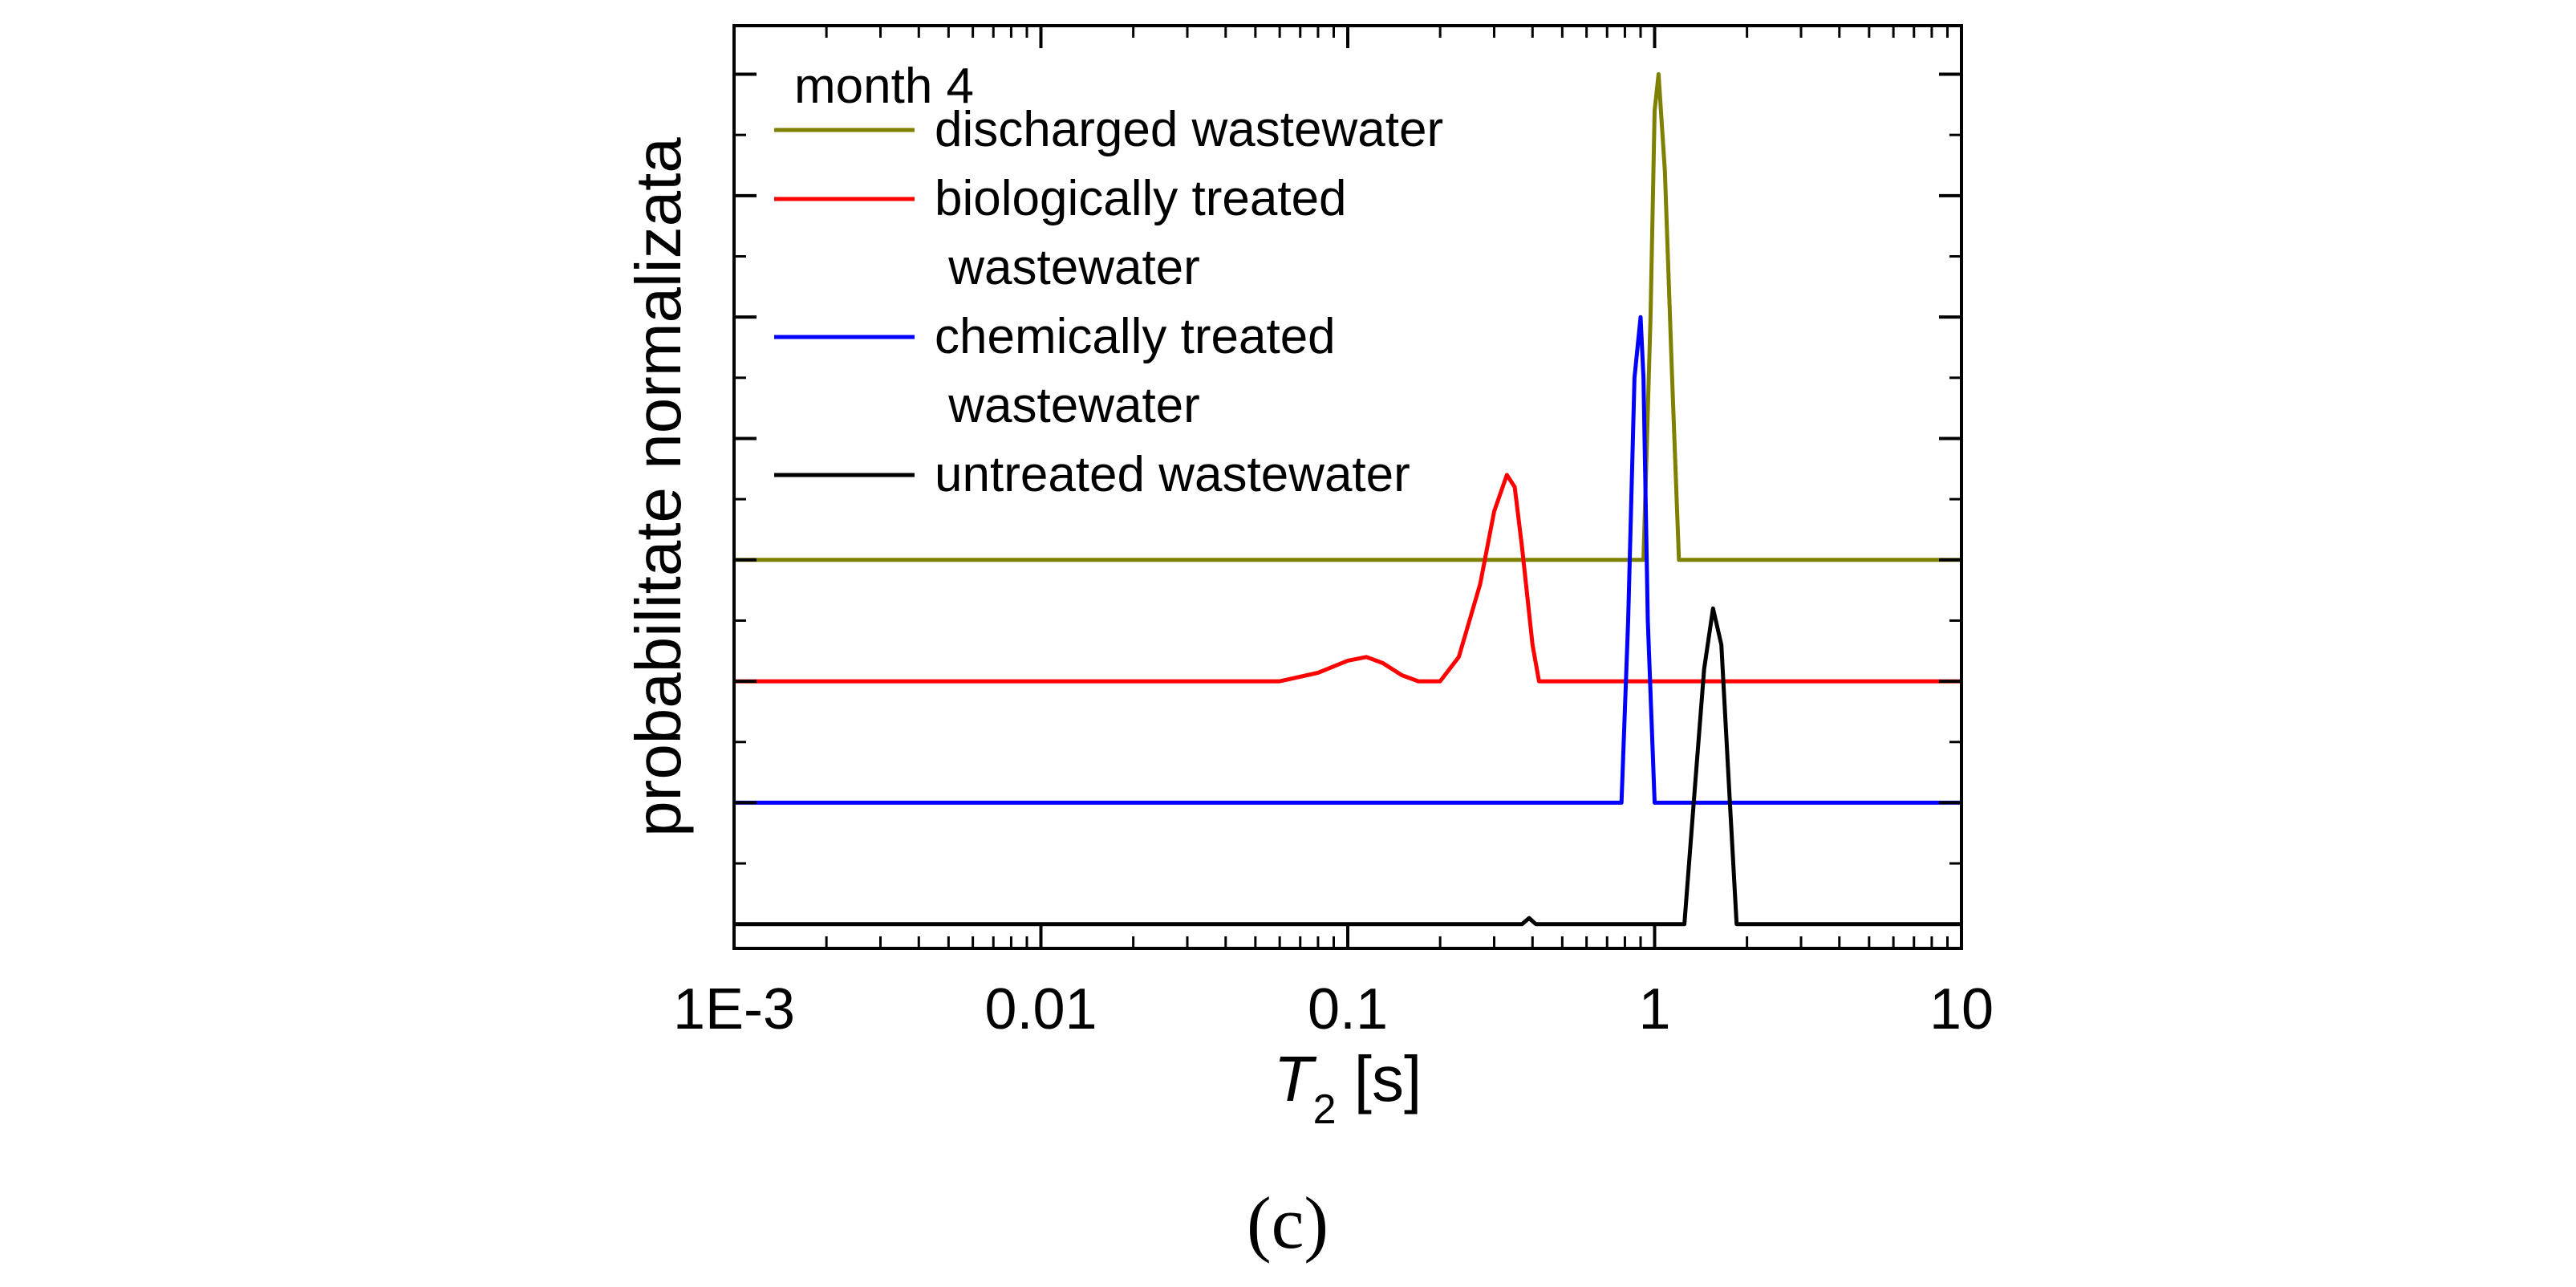  I want to click on legend-entry-line: discharged wastewater, so click(1189, 129).